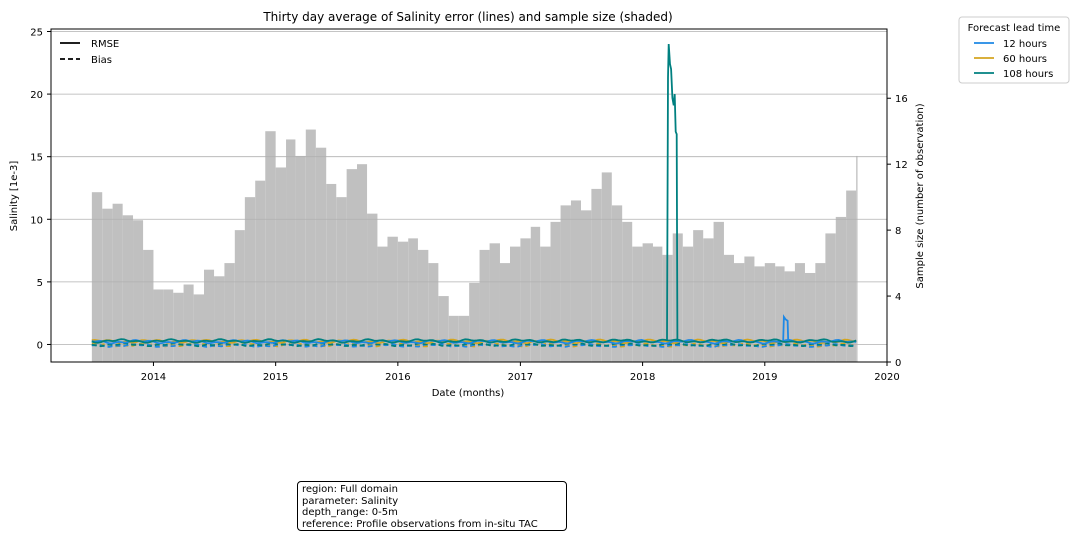 This screenshot has height=540, width=1081. I want to click on y2-tick-label: 16, so click(901, 99).